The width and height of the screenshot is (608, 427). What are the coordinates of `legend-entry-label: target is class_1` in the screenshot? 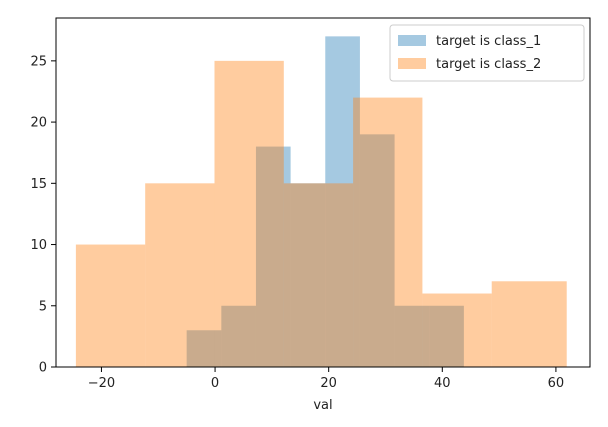 It's located at (488, 41).